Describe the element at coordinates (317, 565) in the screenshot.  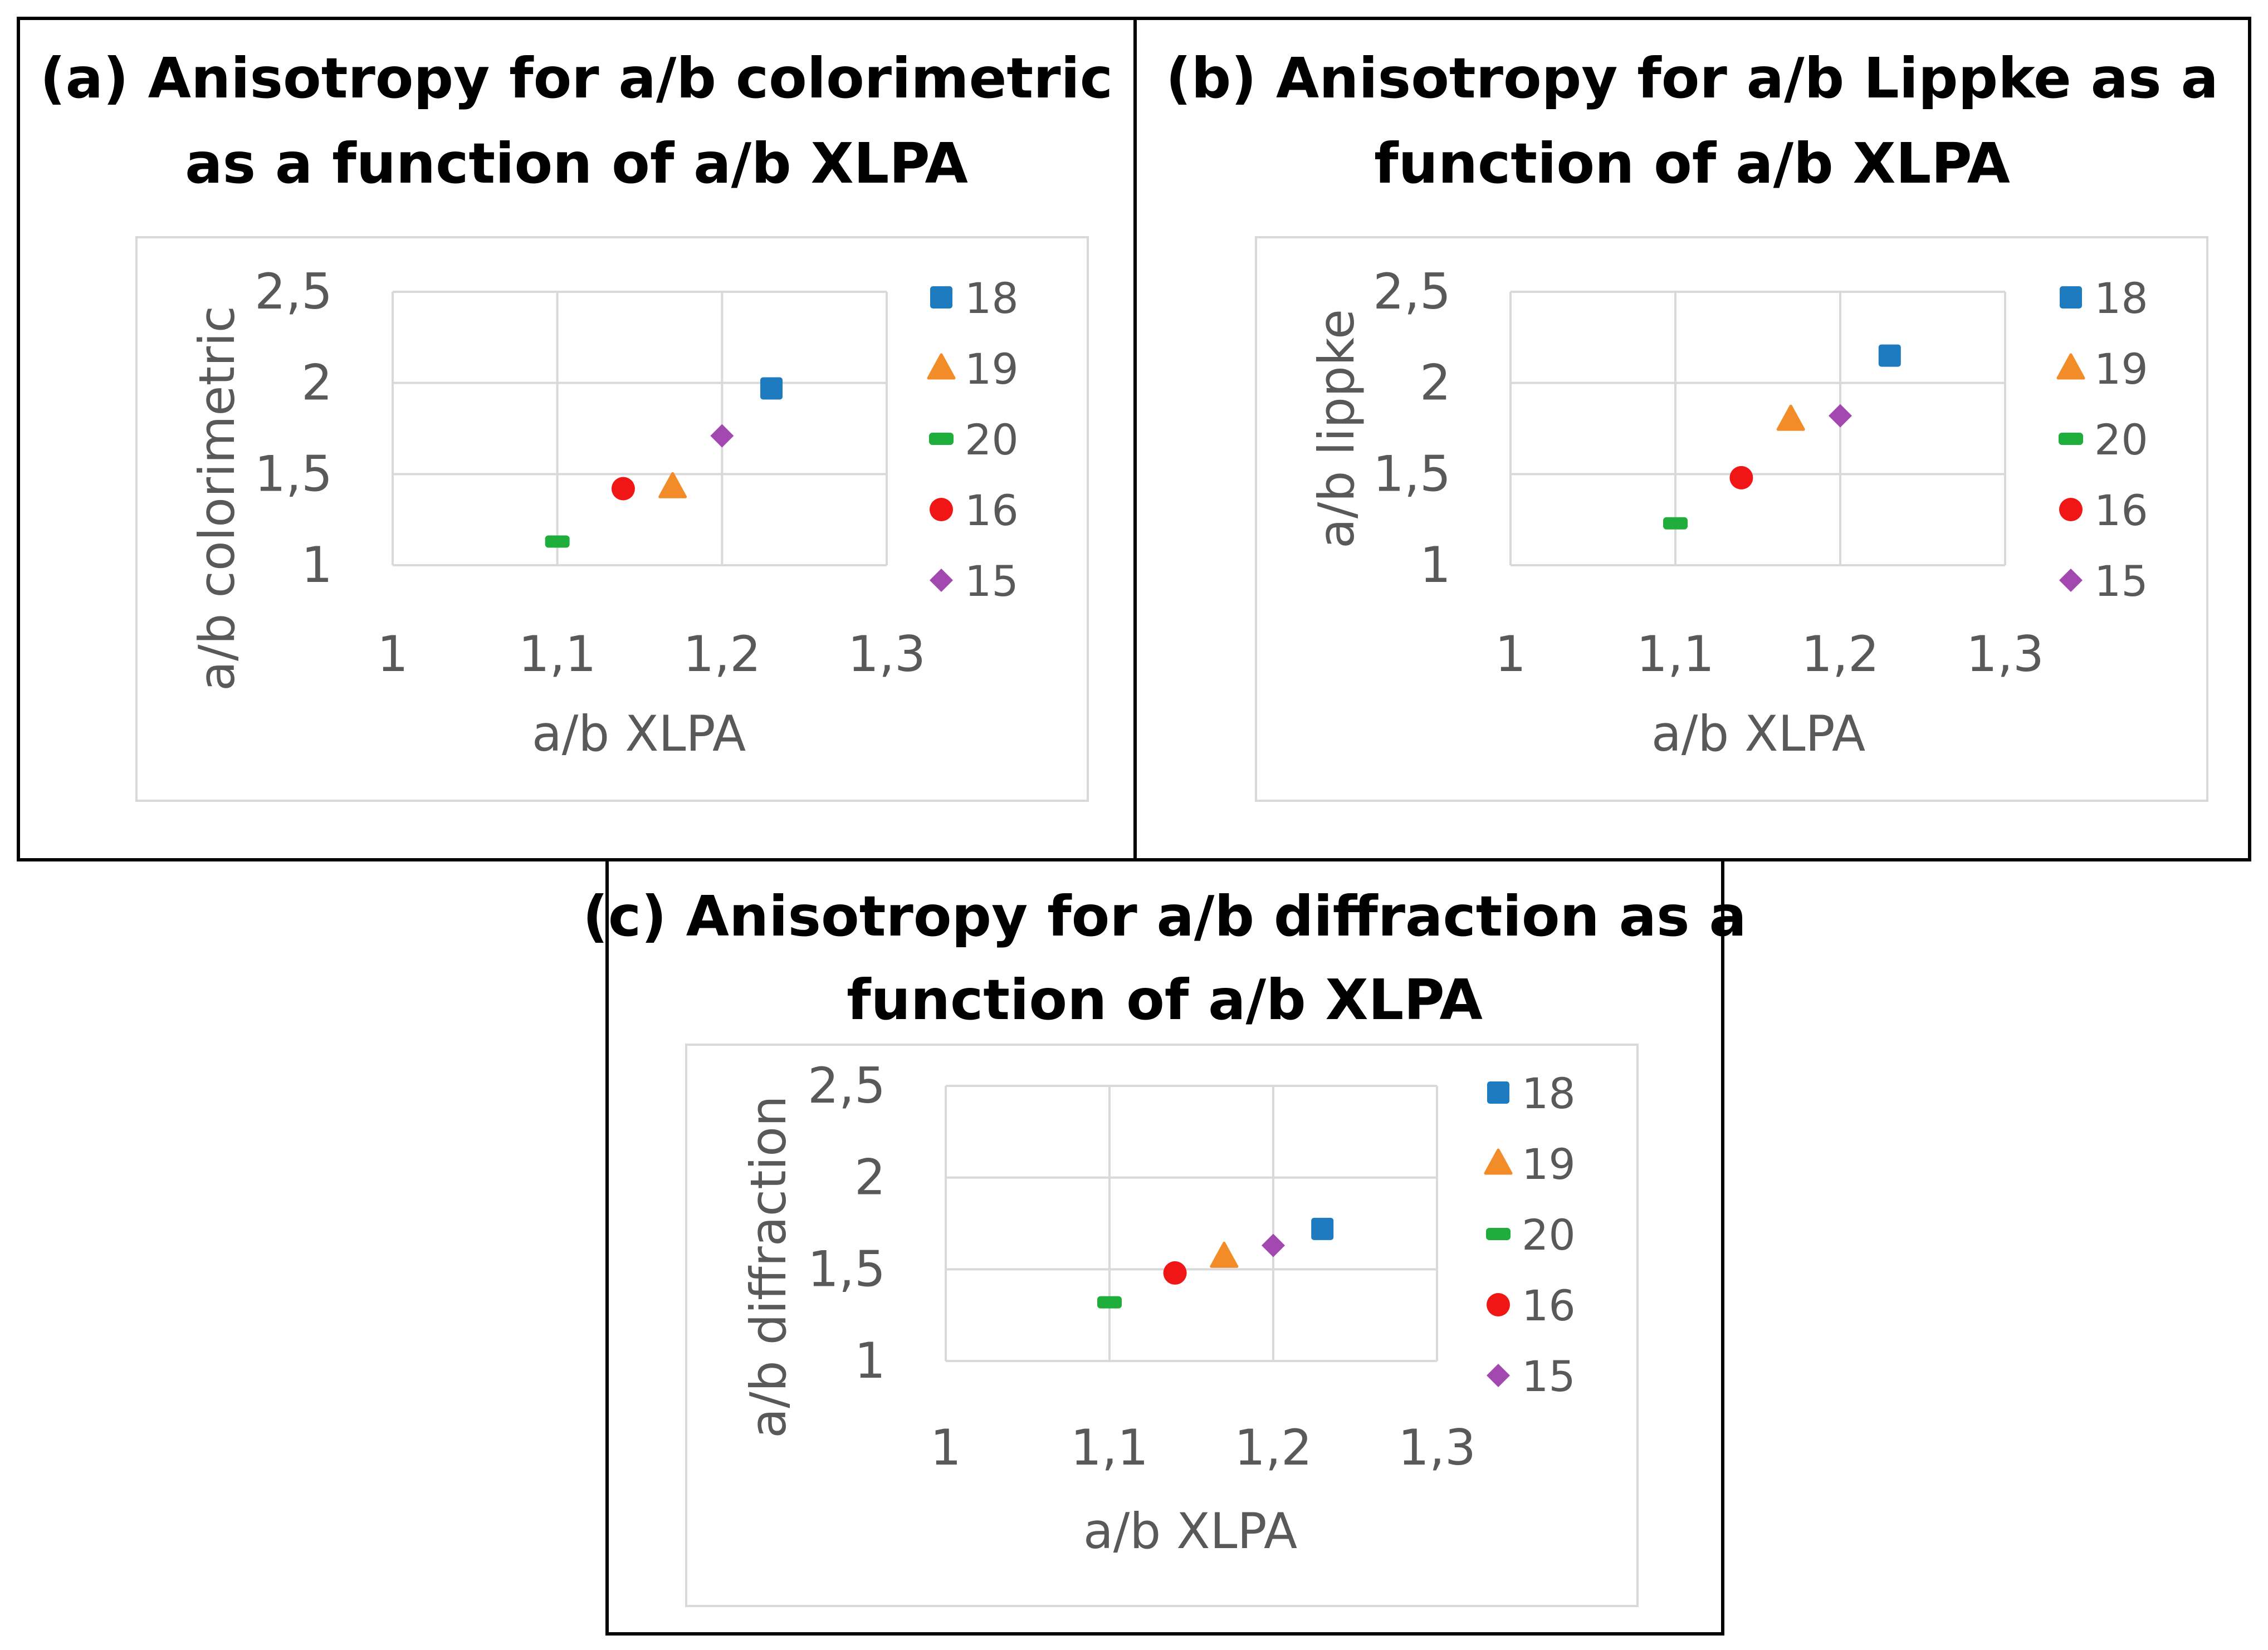
I see `panel-a-ytick-0: 1` at that location.